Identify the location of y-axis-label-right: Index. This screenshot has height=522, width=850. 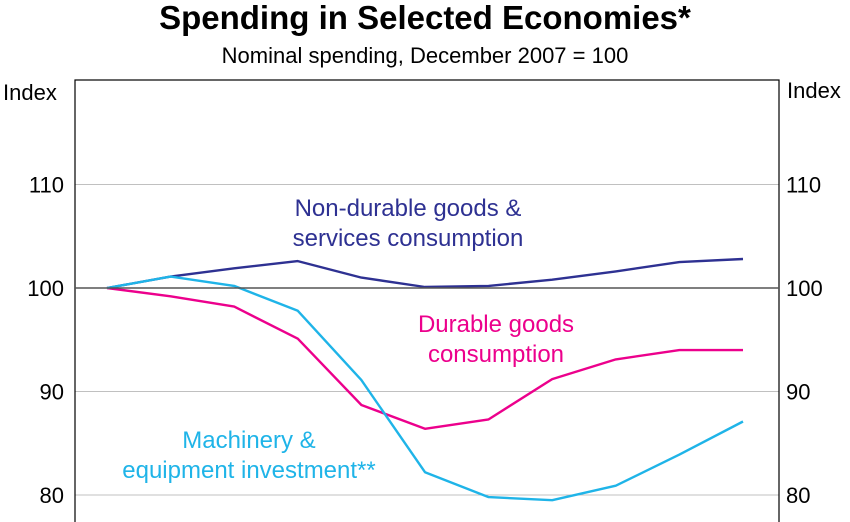
(814, 90).